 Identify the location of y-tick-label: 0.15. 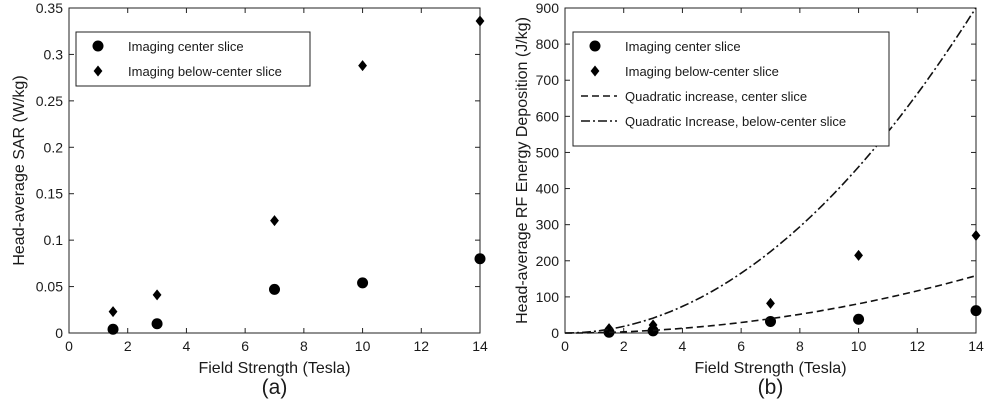
(49, 194).